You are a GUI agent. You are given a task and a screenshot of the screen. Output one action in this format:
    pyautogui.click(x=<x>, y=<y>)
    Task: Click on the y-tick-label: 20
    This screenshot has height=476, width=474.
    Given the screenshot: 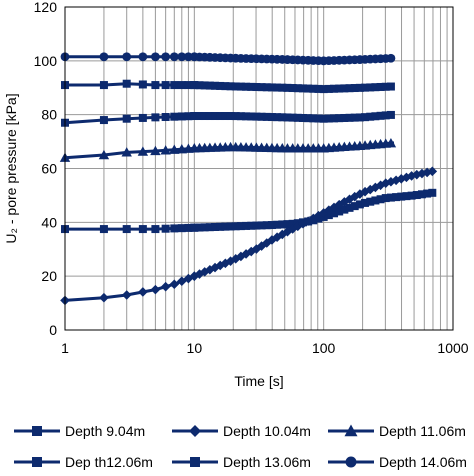 What is the action you would take?
    pyautogui.click(x=49, y=276)
    